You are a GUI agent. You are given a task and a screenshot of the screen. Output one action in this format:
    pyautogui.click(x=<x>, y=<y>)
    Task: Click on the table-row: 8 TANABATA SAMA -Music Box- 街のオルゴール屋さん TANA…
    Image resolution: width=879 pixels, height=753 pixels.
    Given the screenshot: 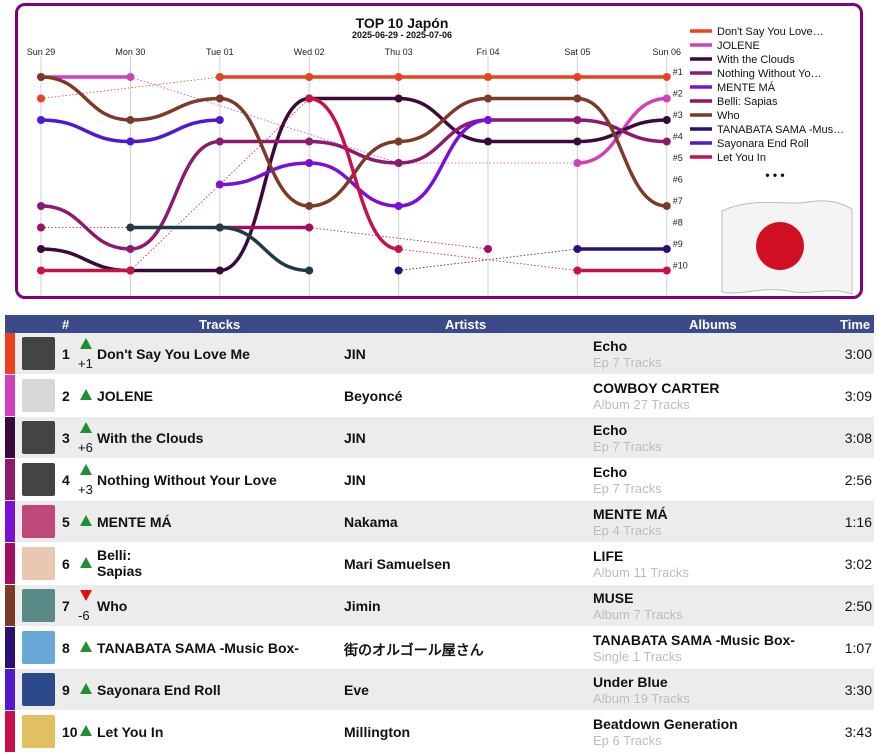 What is the action you would take?
    pyautogui.click(x=439, y=648)
    